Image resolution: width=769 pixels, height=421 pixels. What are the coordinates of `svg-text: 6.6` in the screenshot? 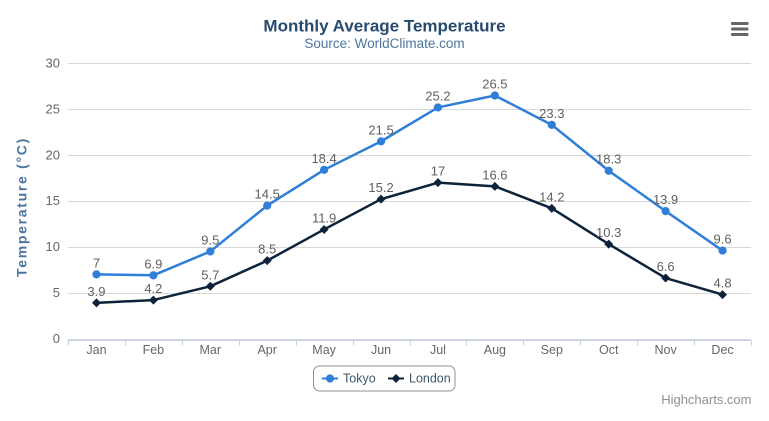 It's located at (666, 266).